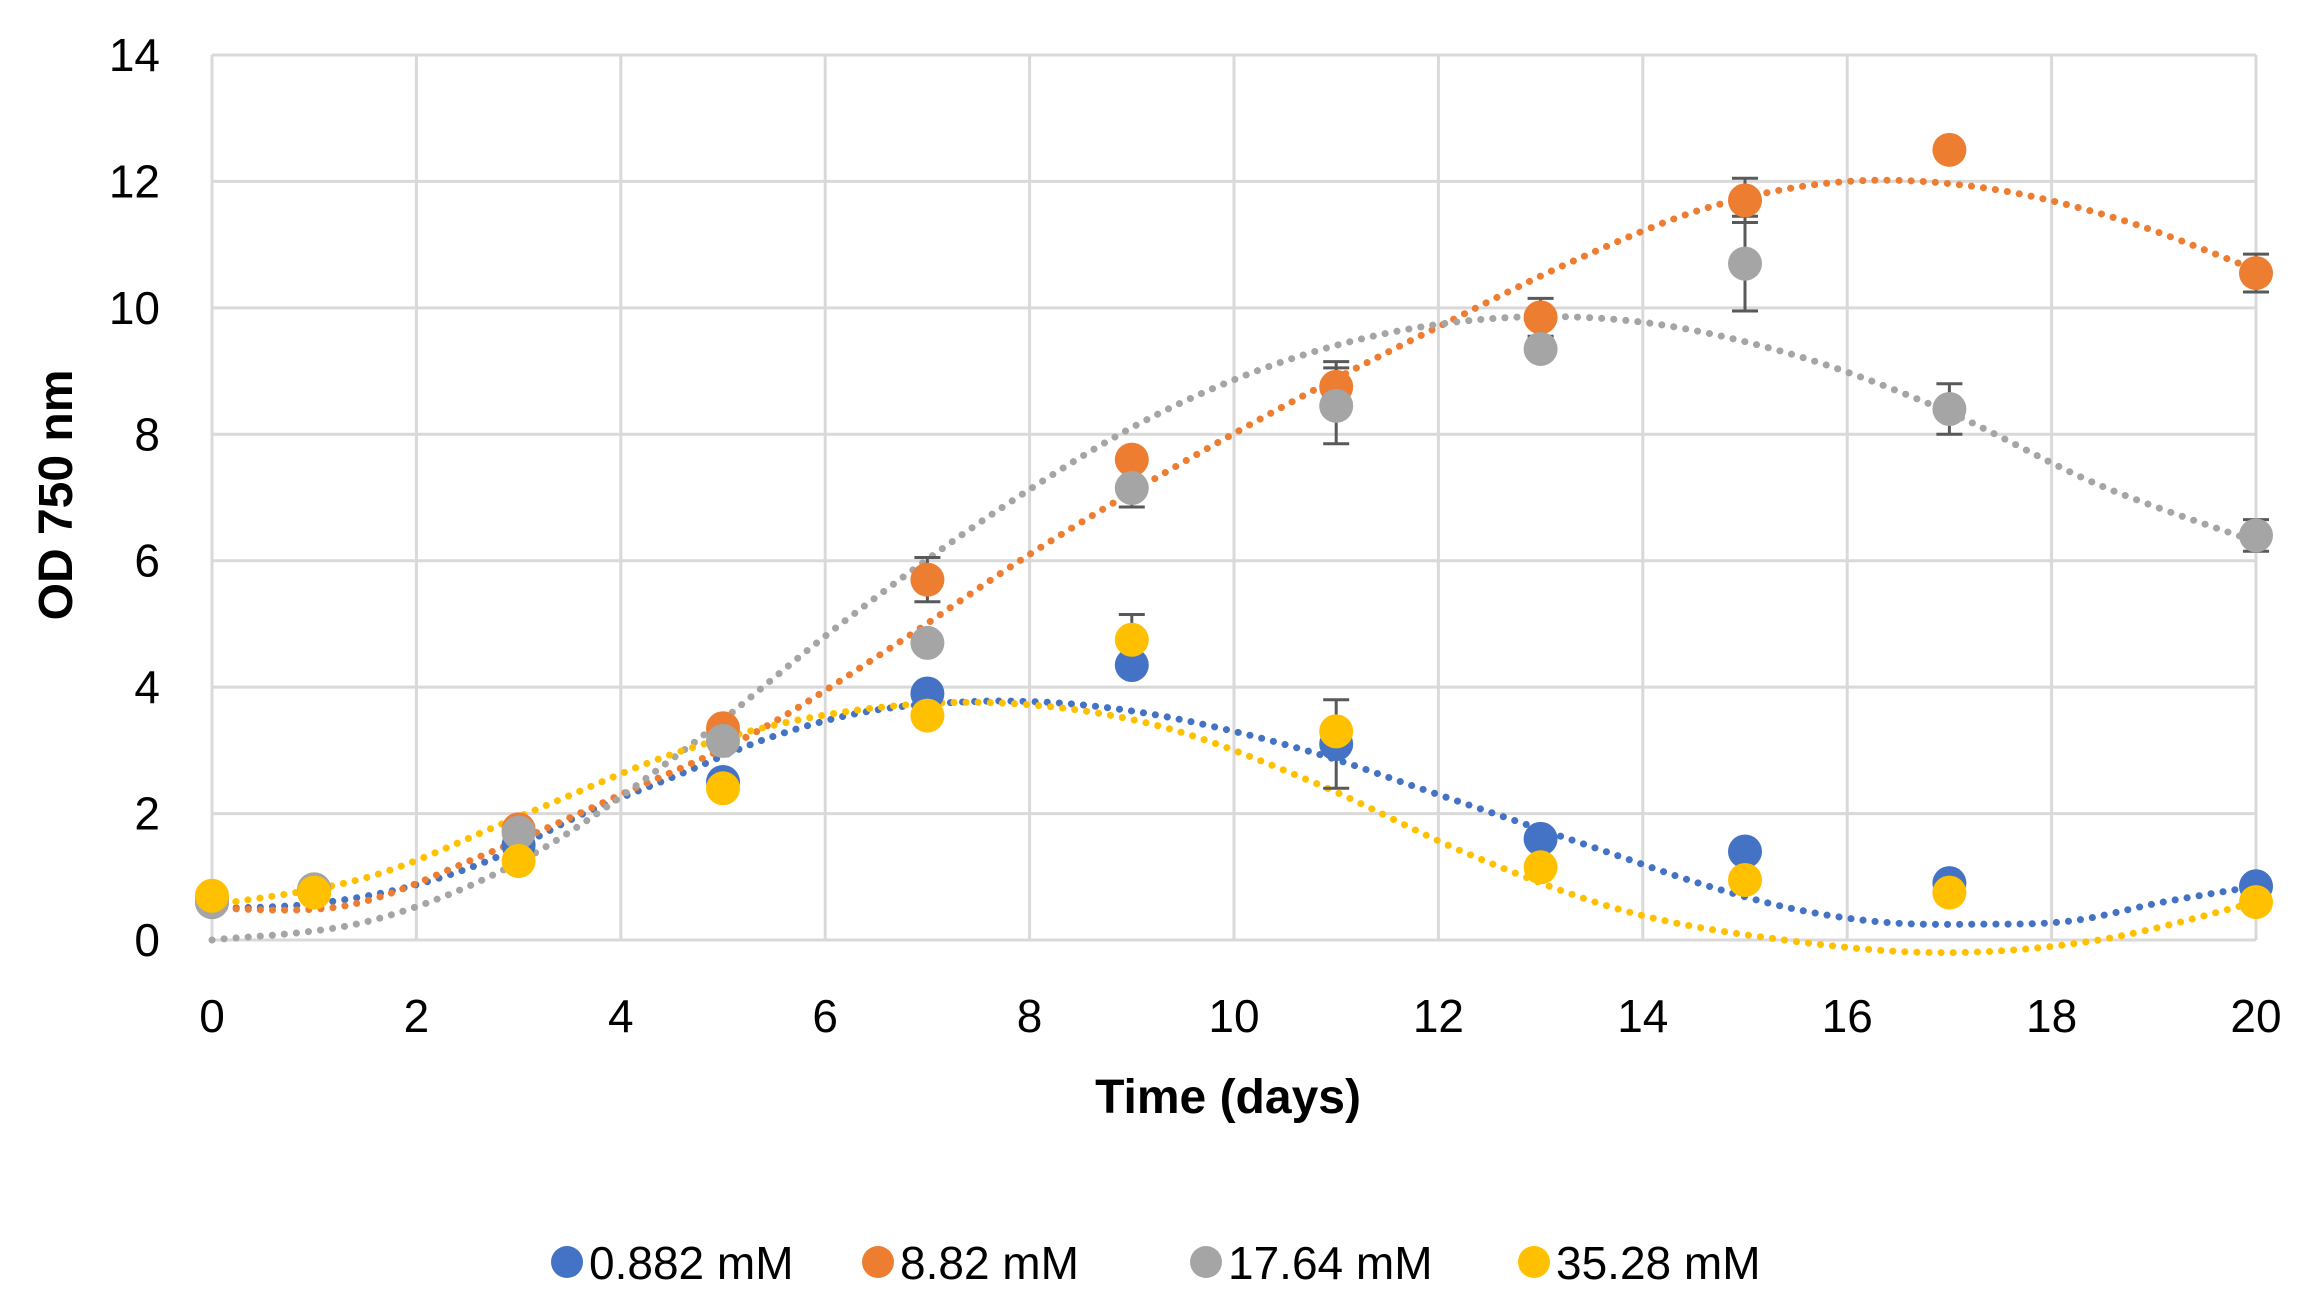  I want to click on y-tick-label: 8, so click(147, 434).